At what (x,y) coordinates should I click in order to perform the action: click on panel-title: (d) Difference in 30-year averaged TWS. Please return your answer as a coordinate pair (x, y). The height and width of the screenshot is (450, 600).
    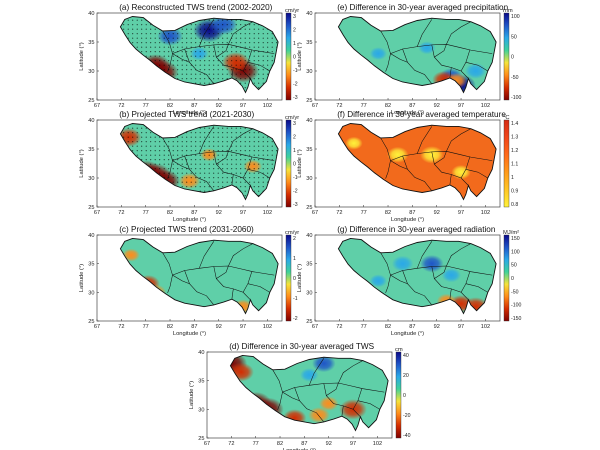
    Looking at the image, I should click on (301, 346).